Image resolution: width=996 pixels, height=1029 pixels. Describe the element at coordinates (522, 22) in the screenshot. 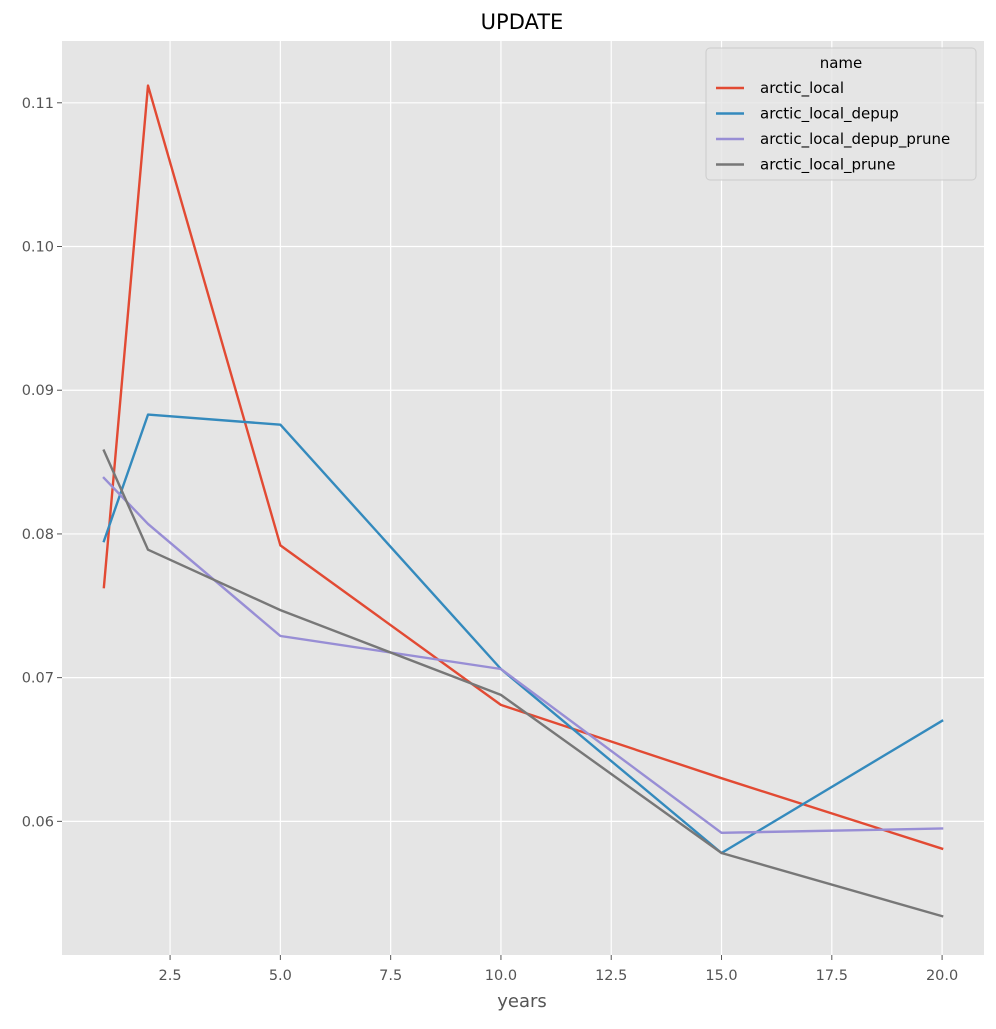

I see `chart-title: UPDATE` at that location.